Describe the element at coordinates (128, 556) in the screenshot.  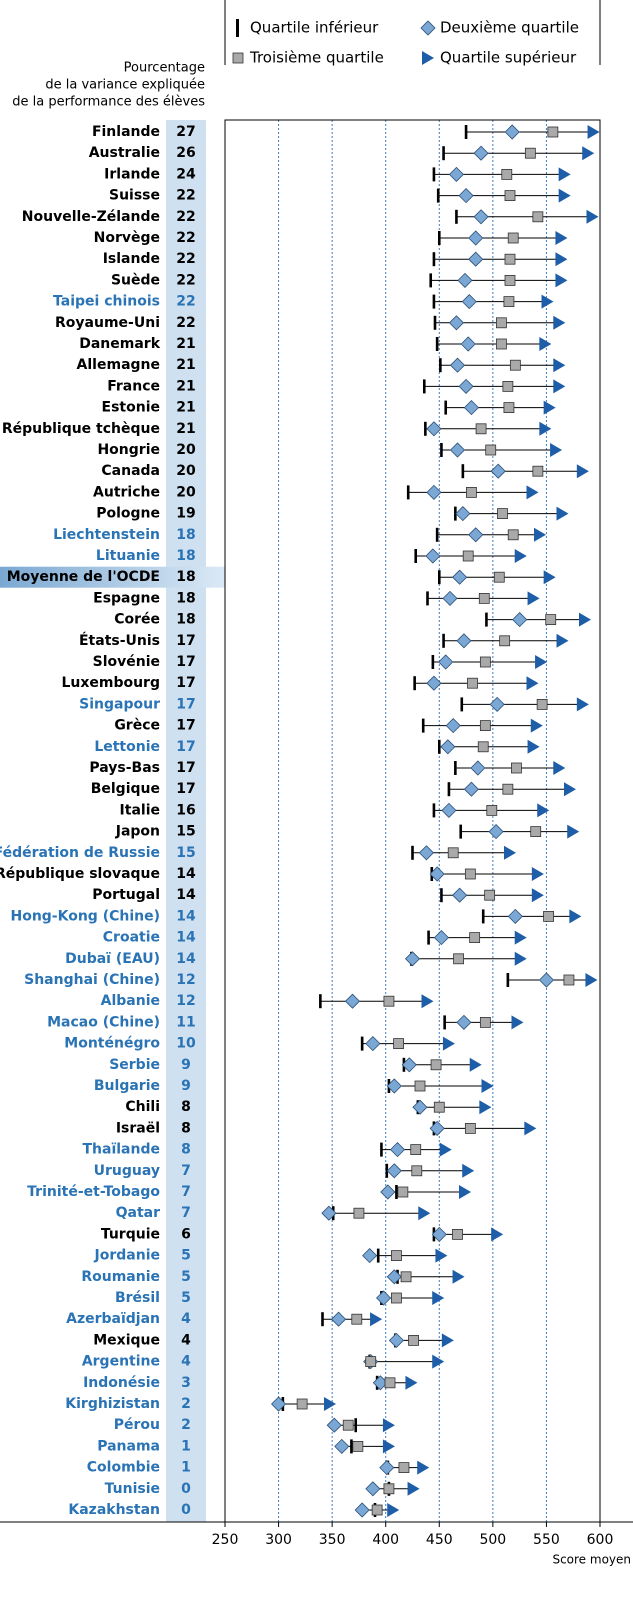
I see `country-label: Lituanie` at that location.